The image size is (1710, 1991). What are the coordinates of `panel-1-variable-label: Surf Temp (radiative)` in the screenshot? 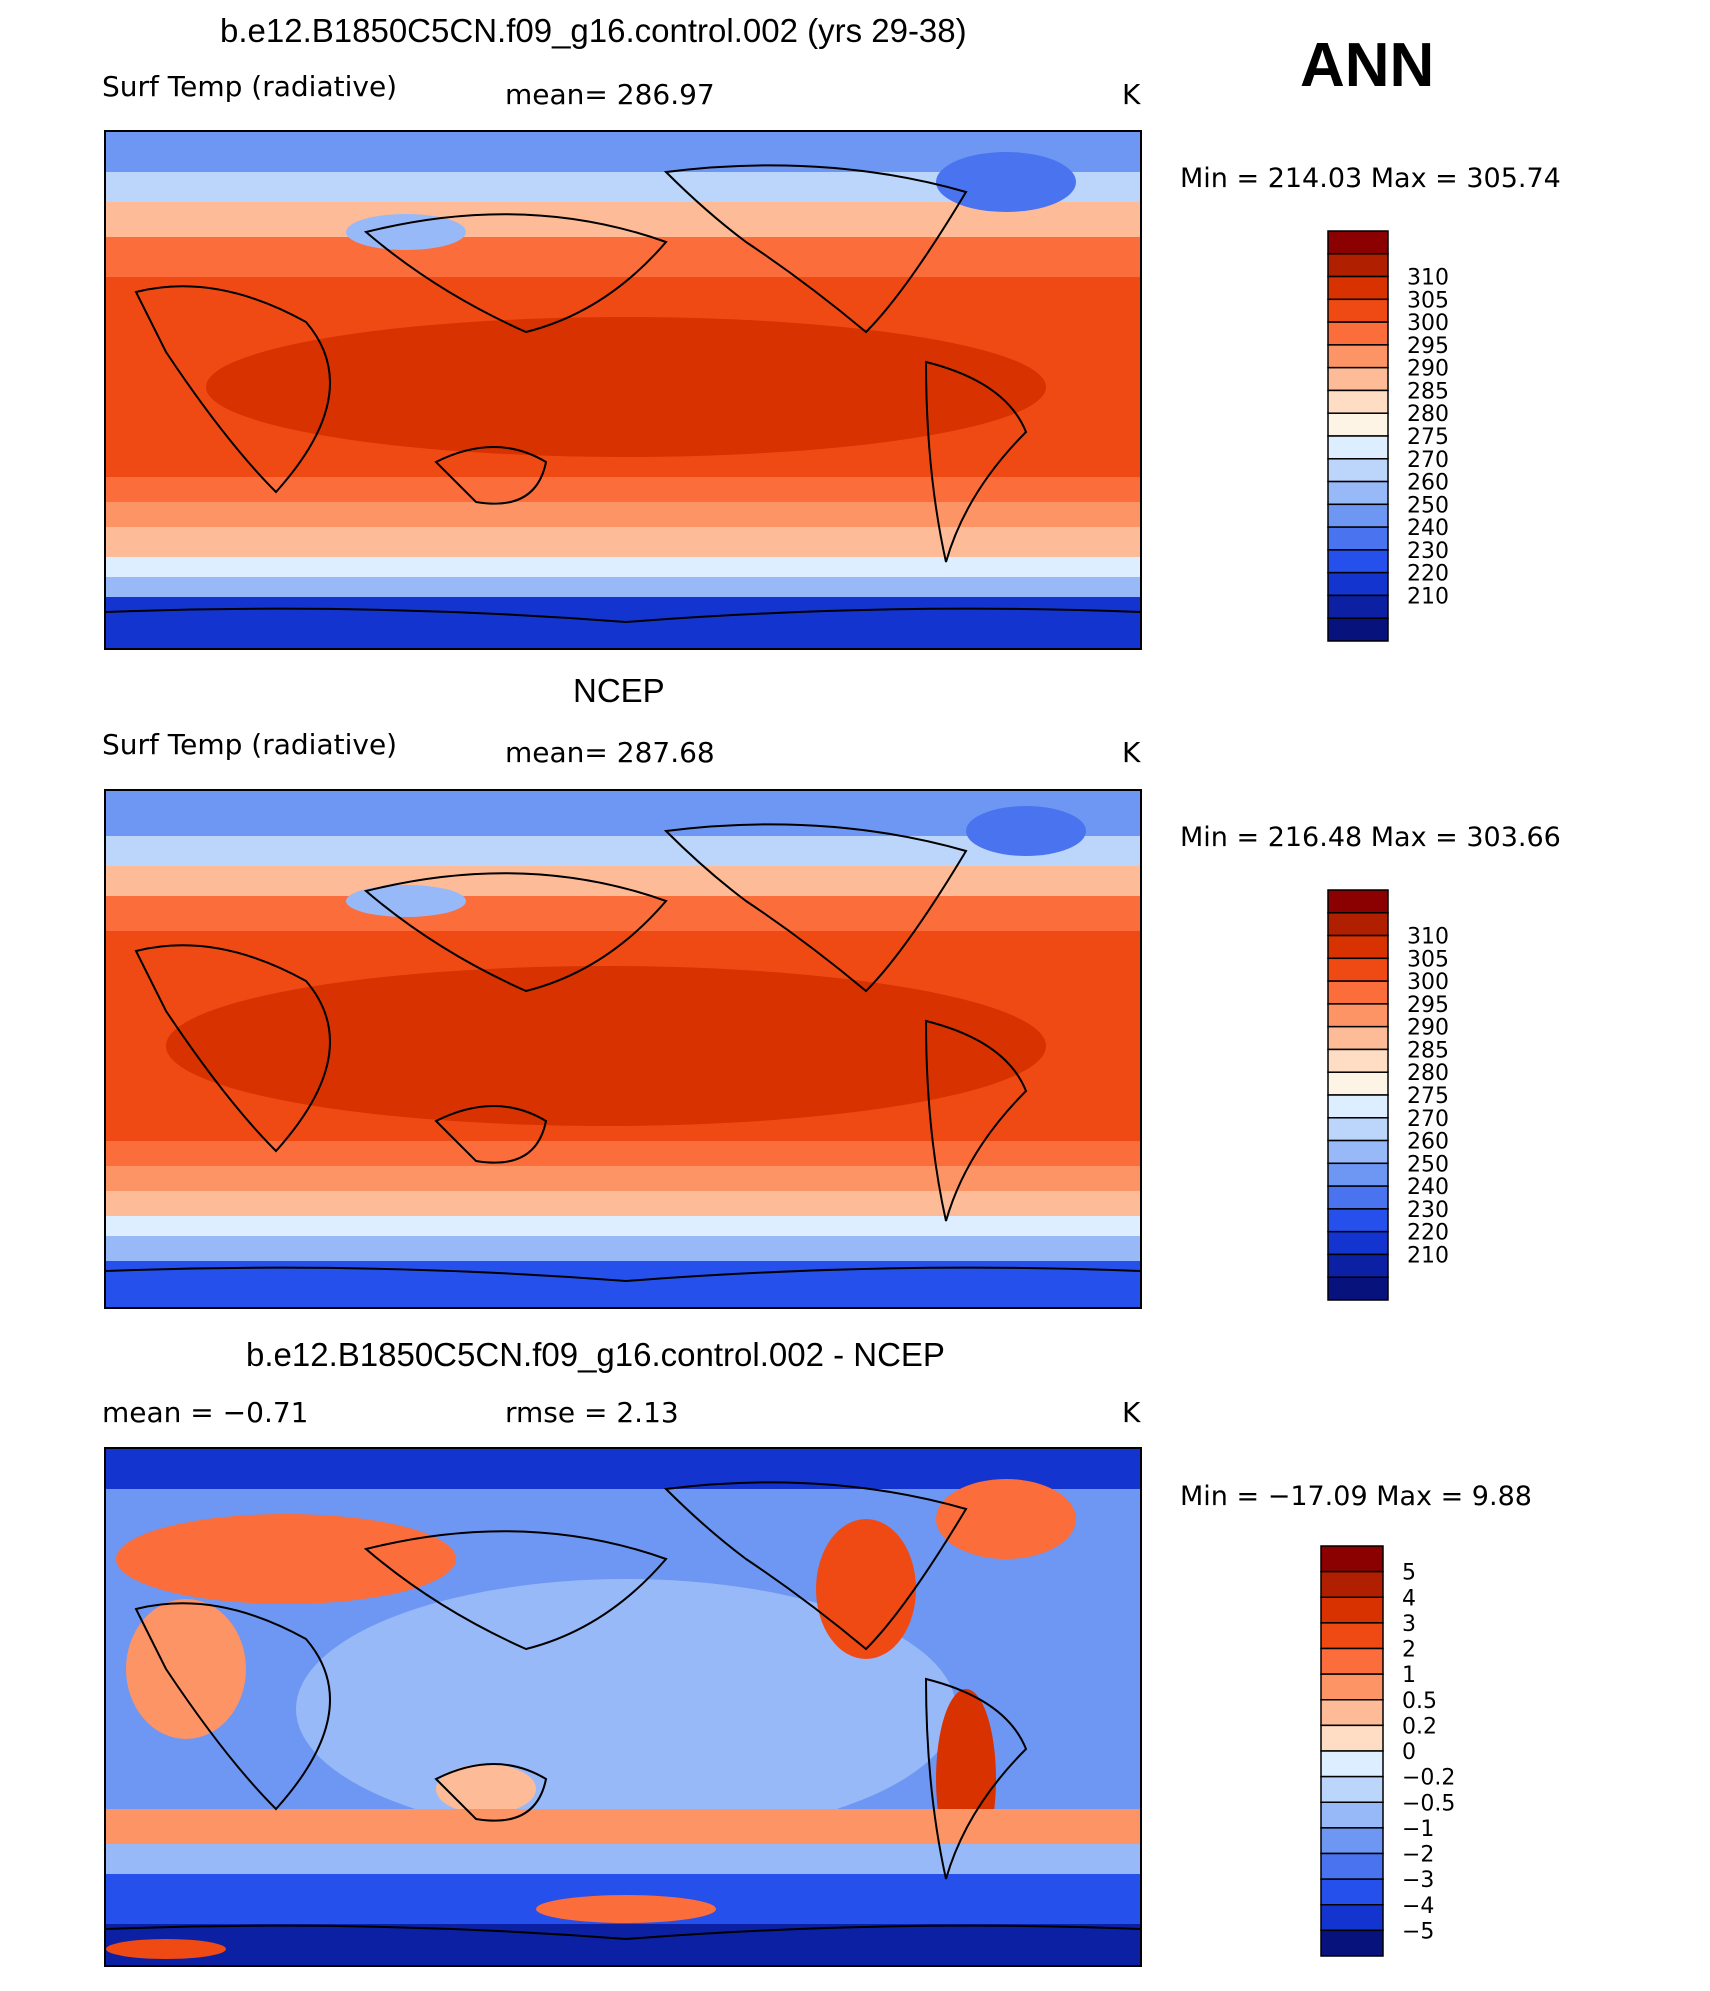 It's located at (250, 86).